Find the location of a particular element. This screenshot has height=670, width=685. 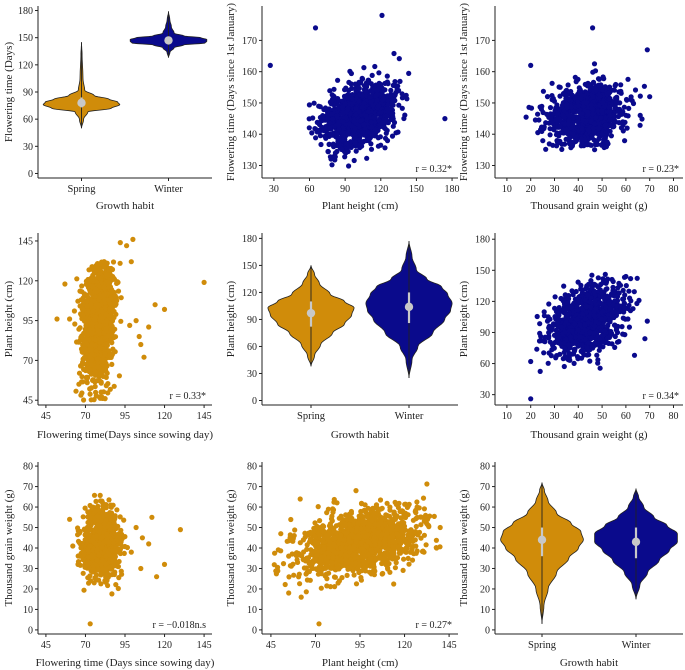

panel-3-xtick-label: 50 is located at coordinates (602, 189).